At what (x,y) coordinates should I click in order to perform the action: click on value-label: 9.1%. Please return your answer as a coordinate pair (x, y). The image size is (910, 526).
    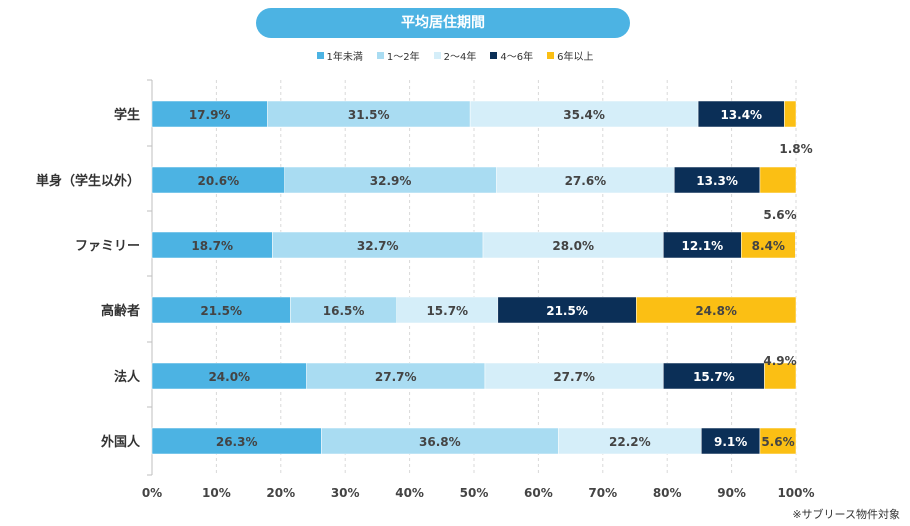
    Looking at the image, I should click on (730, 442).